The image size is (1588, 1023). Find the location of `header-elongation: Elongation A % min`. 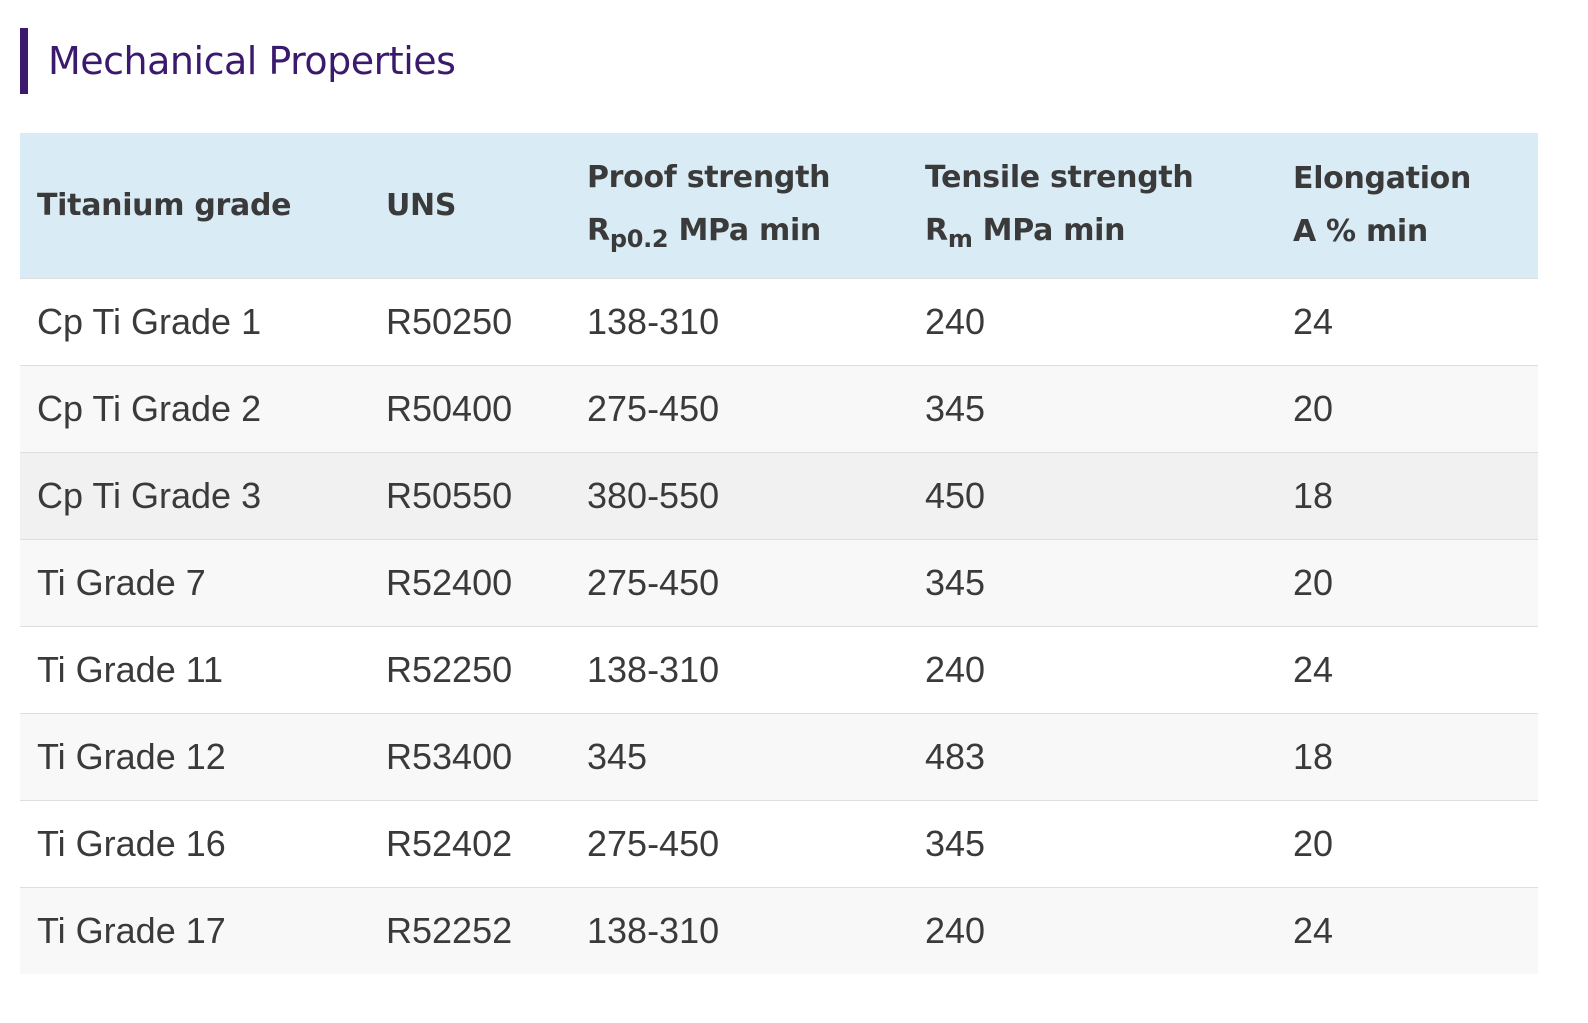

header-elongation: Elongation A % min is located at coordinates (1407, 205).